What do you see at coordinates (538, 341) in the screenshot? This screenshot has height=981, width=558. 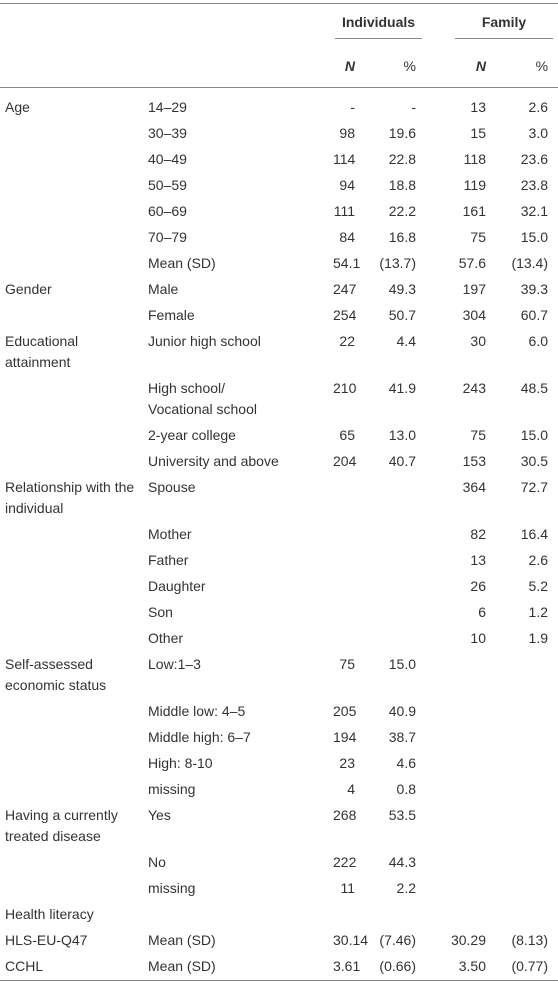 I see `cell-value: 6.0` at bounding box center [538, 341].